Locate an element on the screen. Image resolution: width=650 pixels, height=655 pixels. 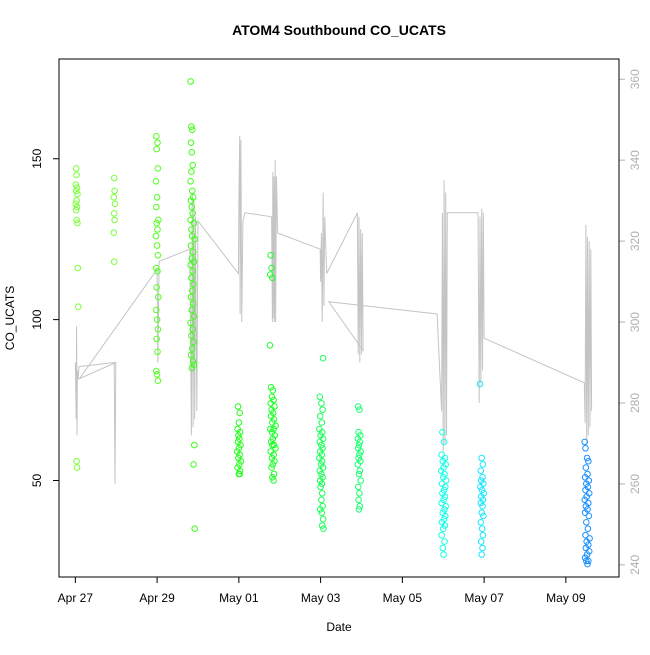
x-axis-label: Date is located at coordinates (339, 627).